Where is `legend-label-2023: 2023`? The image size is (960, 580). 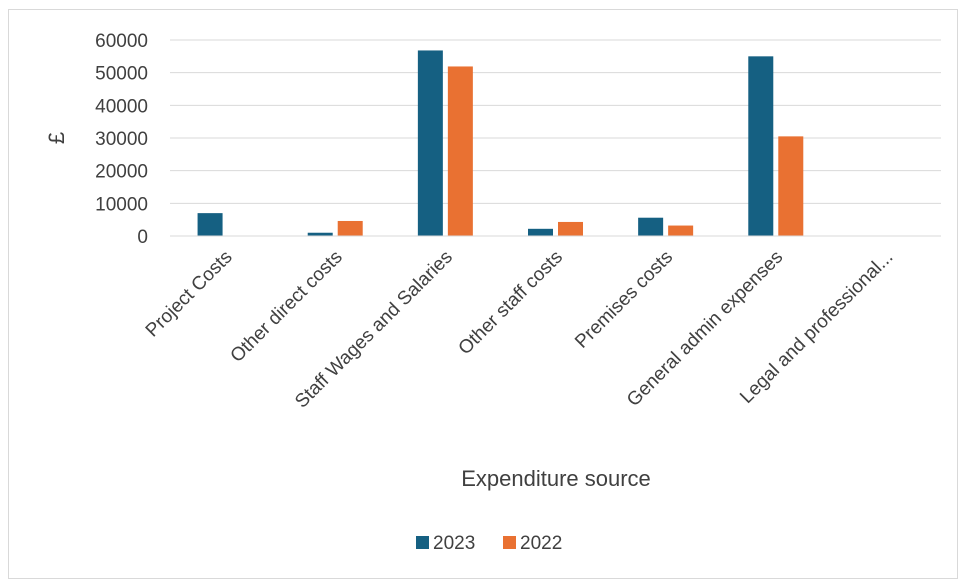 legend-label-2023: 2023 is located at coordinates (454, 543).